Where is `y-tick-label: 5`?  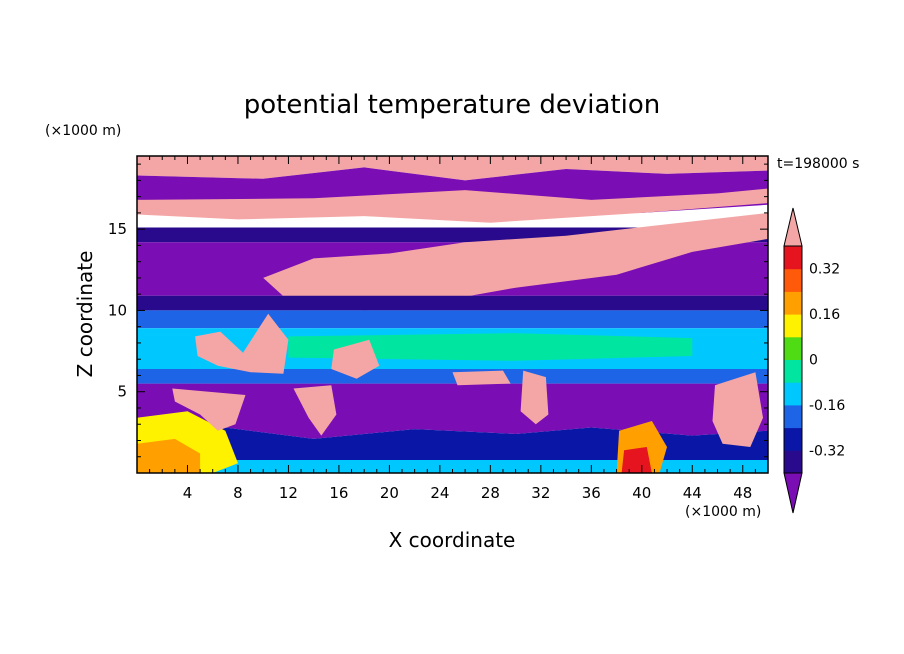
y-tick-label: 5 is located at coordinates (122, 392).